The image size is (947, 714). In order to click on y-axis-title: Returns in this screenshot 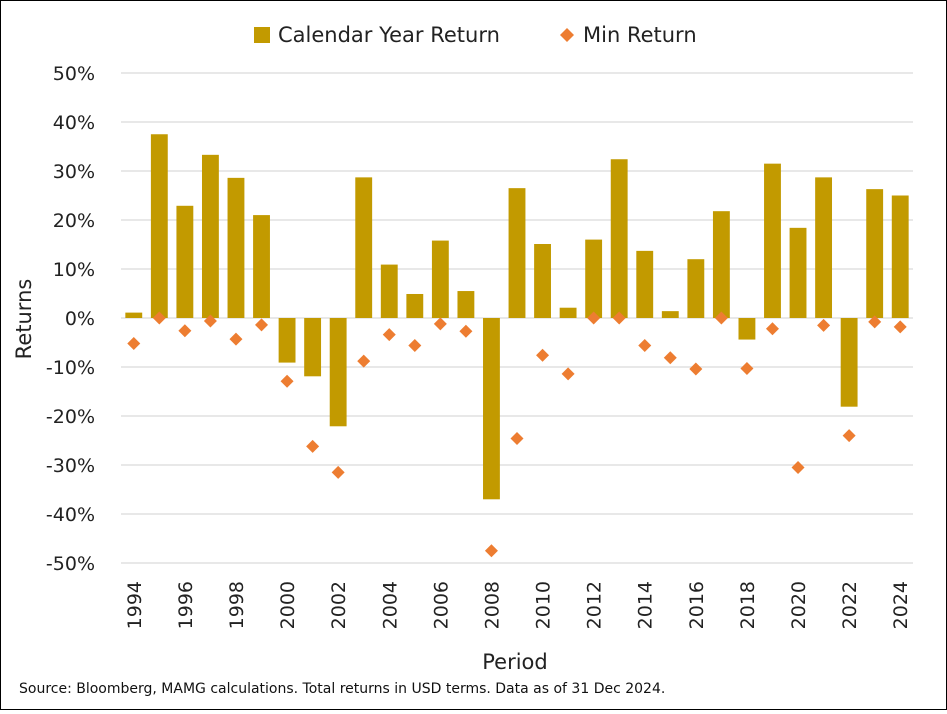, I will do `click(24, 319)`.